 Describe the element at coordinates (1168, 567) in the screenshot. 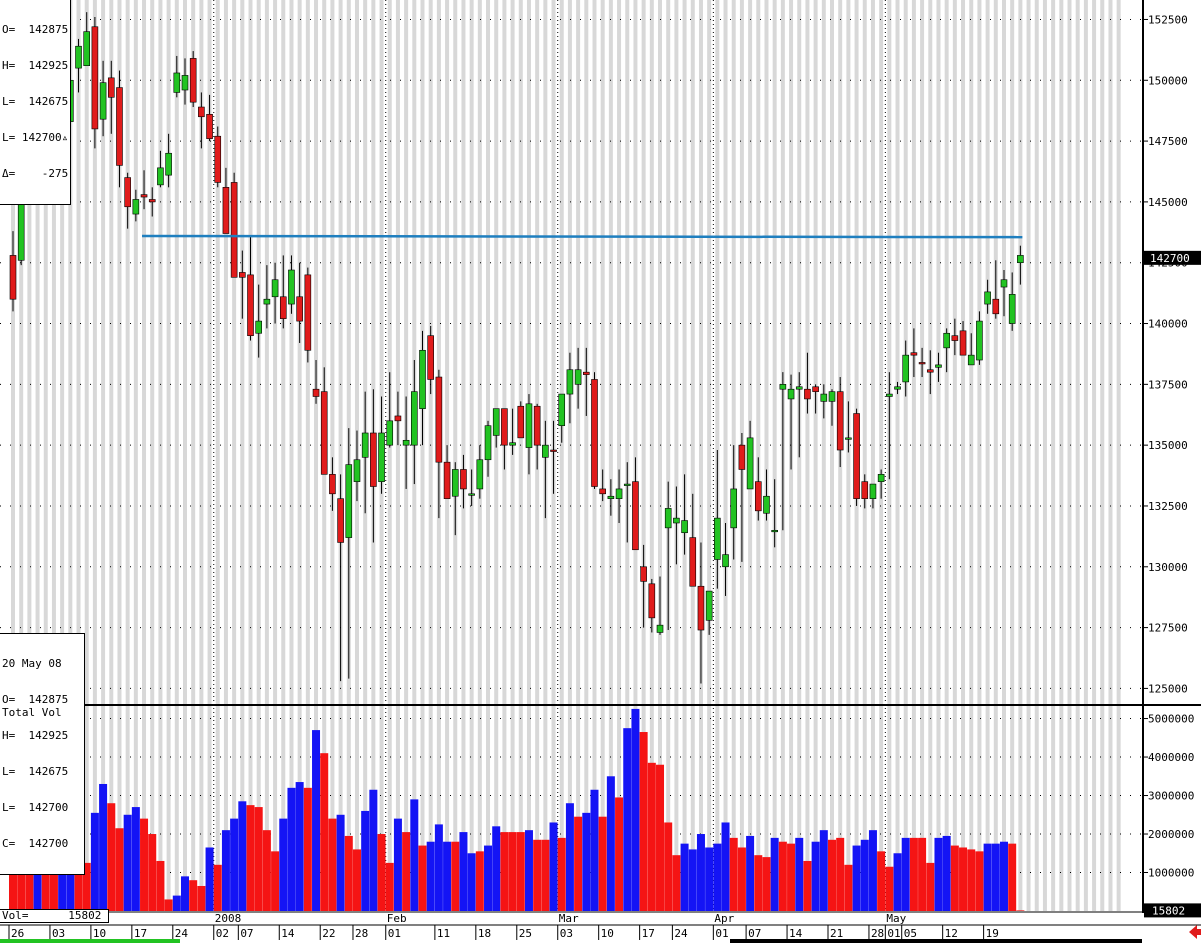

I see `price-tick-label: 130000` at that location.